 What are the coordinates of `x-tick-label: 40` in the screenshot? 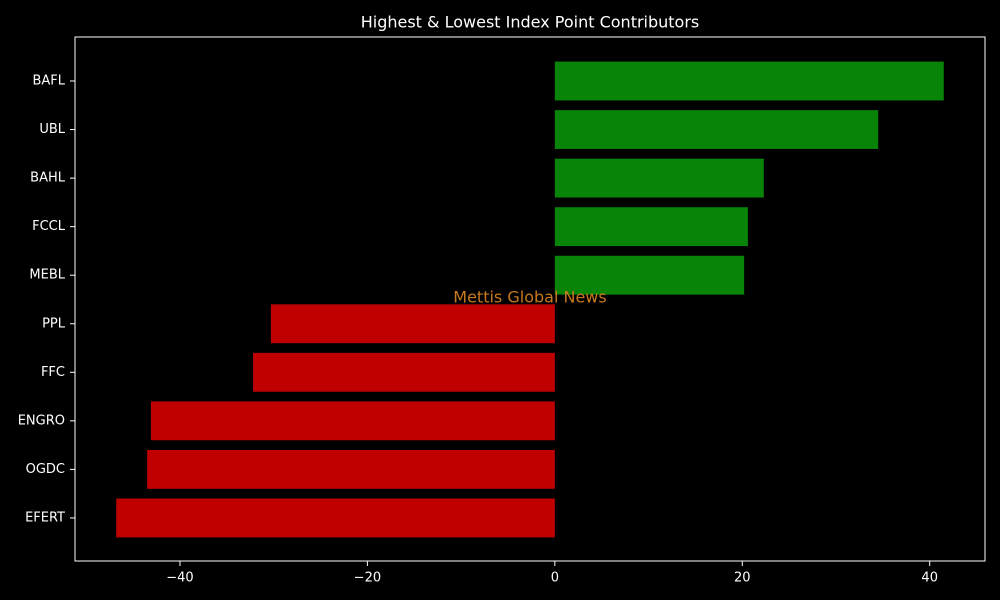 It's located at (929, 578).